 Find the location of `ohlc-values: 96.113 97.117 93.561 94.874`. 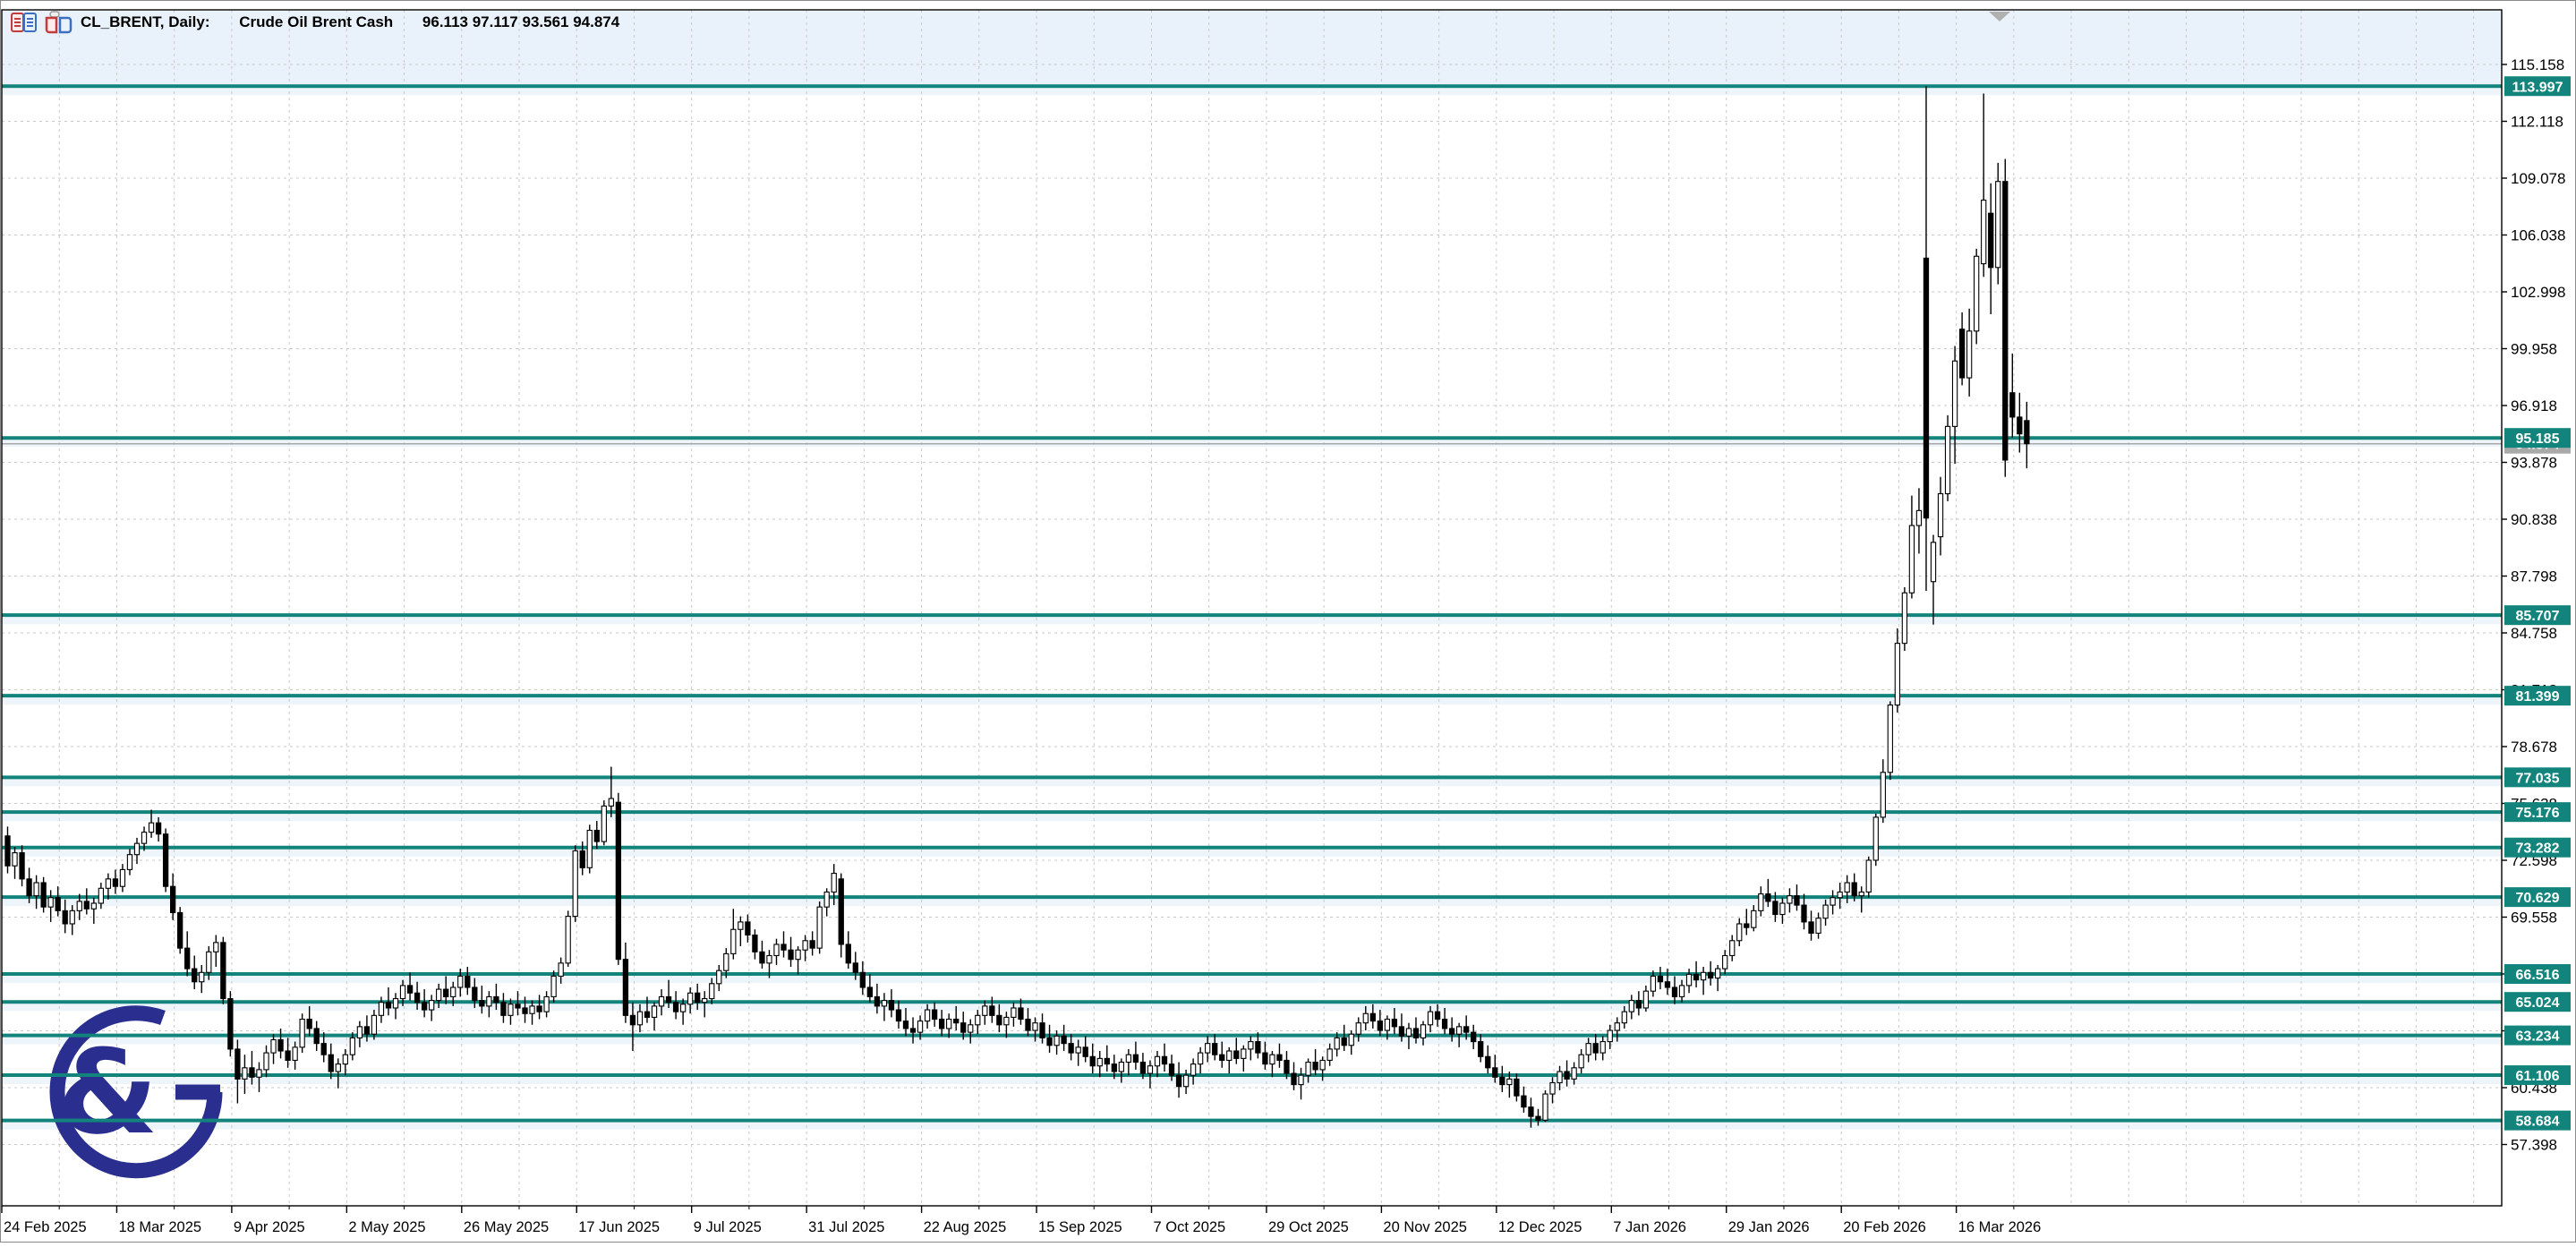

ohlc-values: 96.113 97.117 93.561 94.874 is located at coordinates (521, 21).